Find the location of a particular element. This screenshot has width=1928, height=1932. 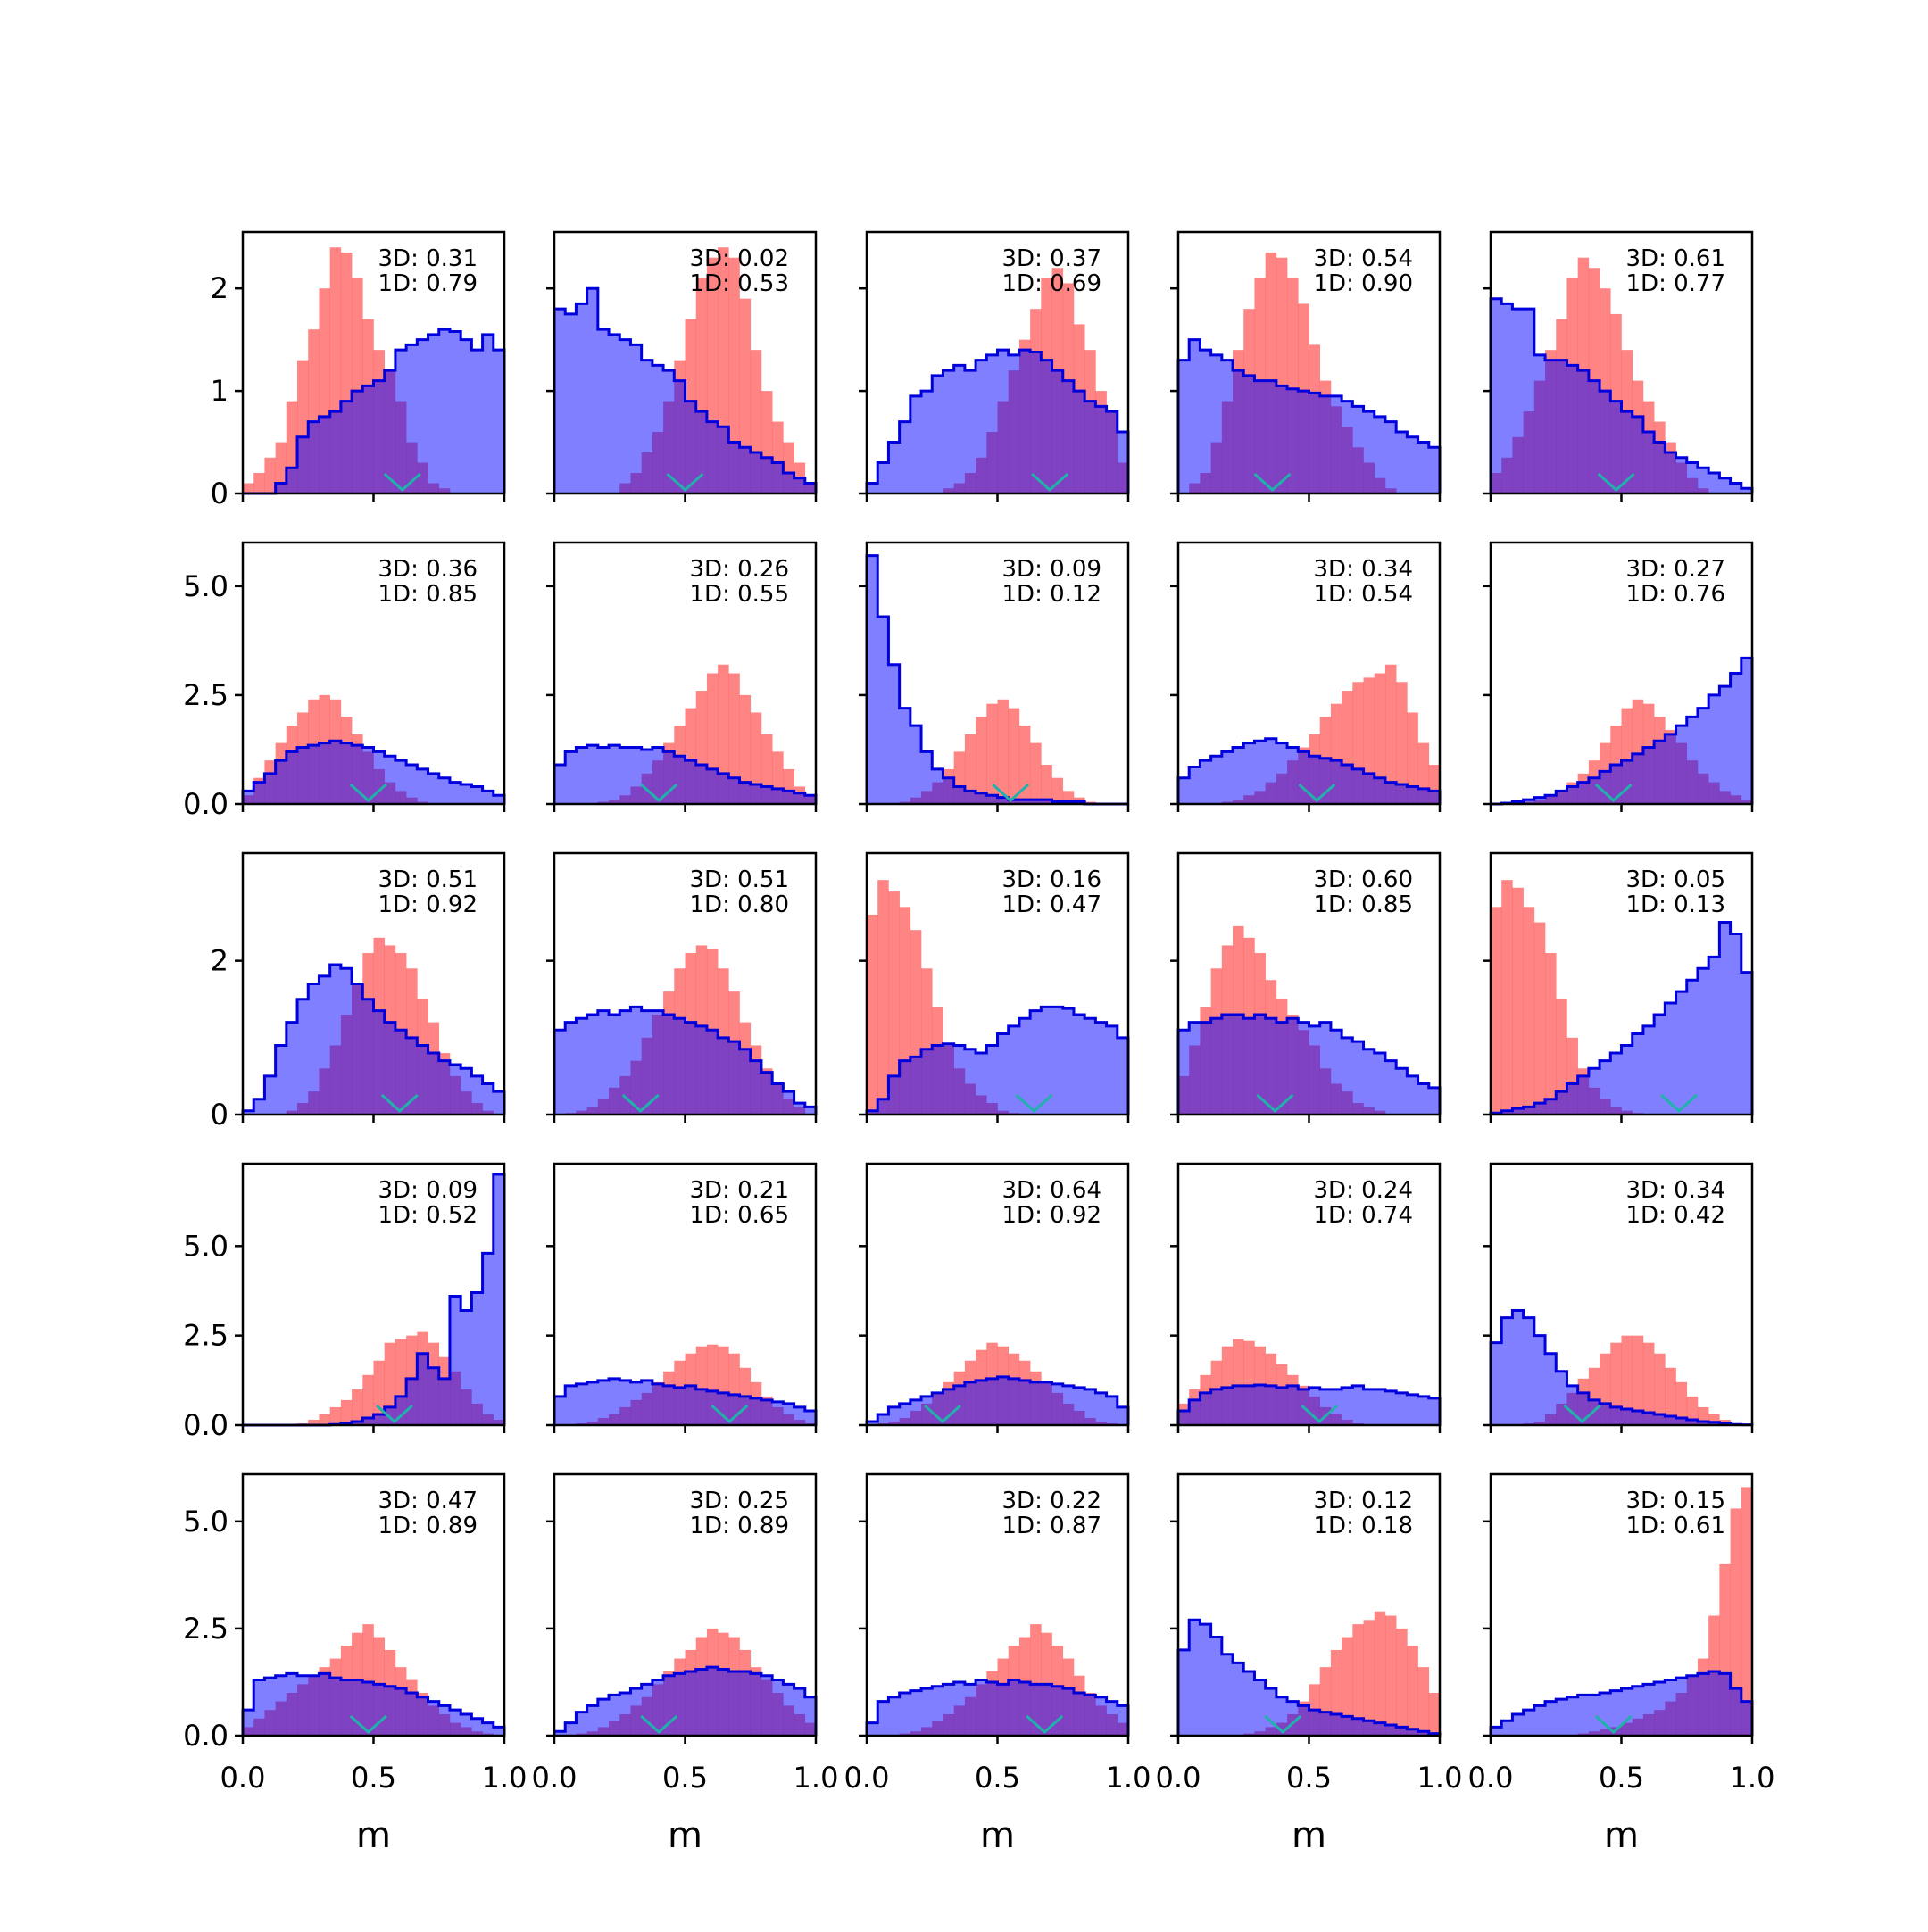

panel-label-3d-20: 3D: 0.34 is located at coordinates (1675, 1190).